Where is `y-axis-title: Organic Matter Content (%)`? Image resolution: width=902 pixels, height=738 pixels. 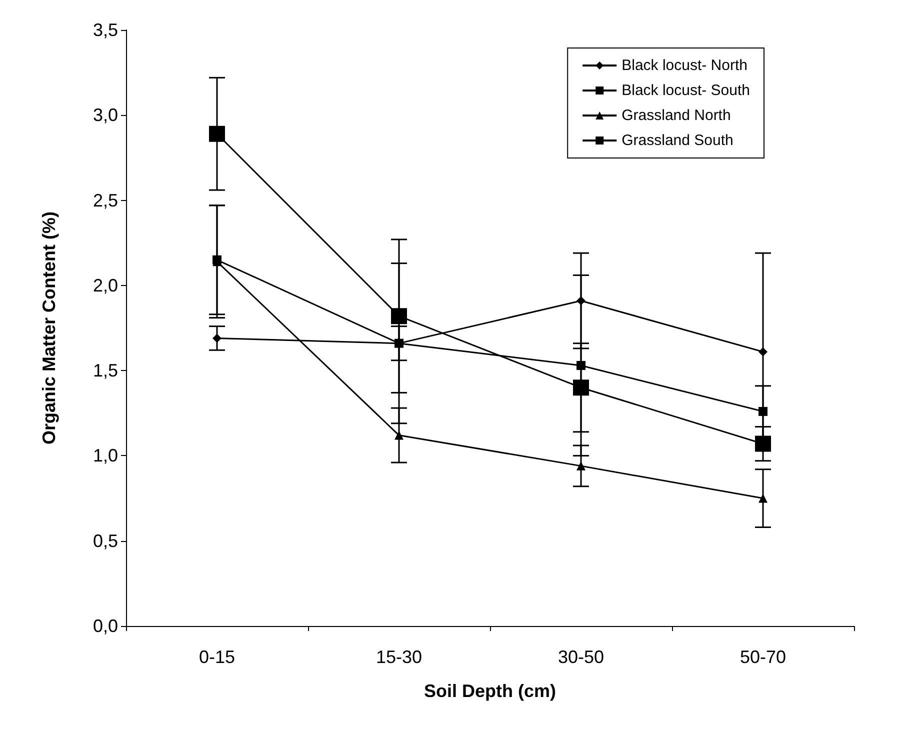 y-axis-title: Organic Matter Content (%) is located at coordinates (49, 328).